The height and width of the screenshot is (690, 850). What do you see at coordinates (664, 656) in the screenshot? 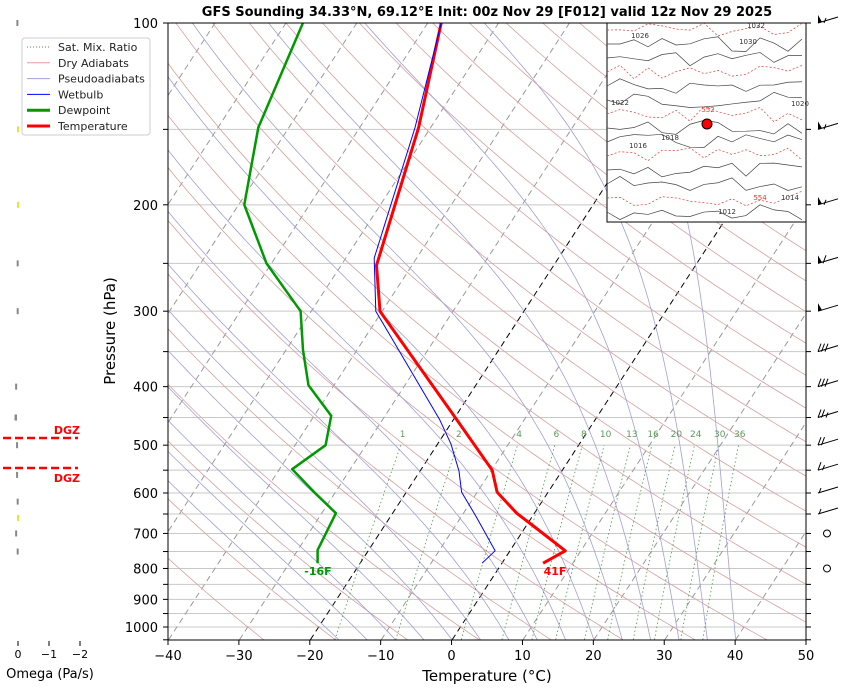
I see `x-tick-label: 30` at bounding box center [664, 656].